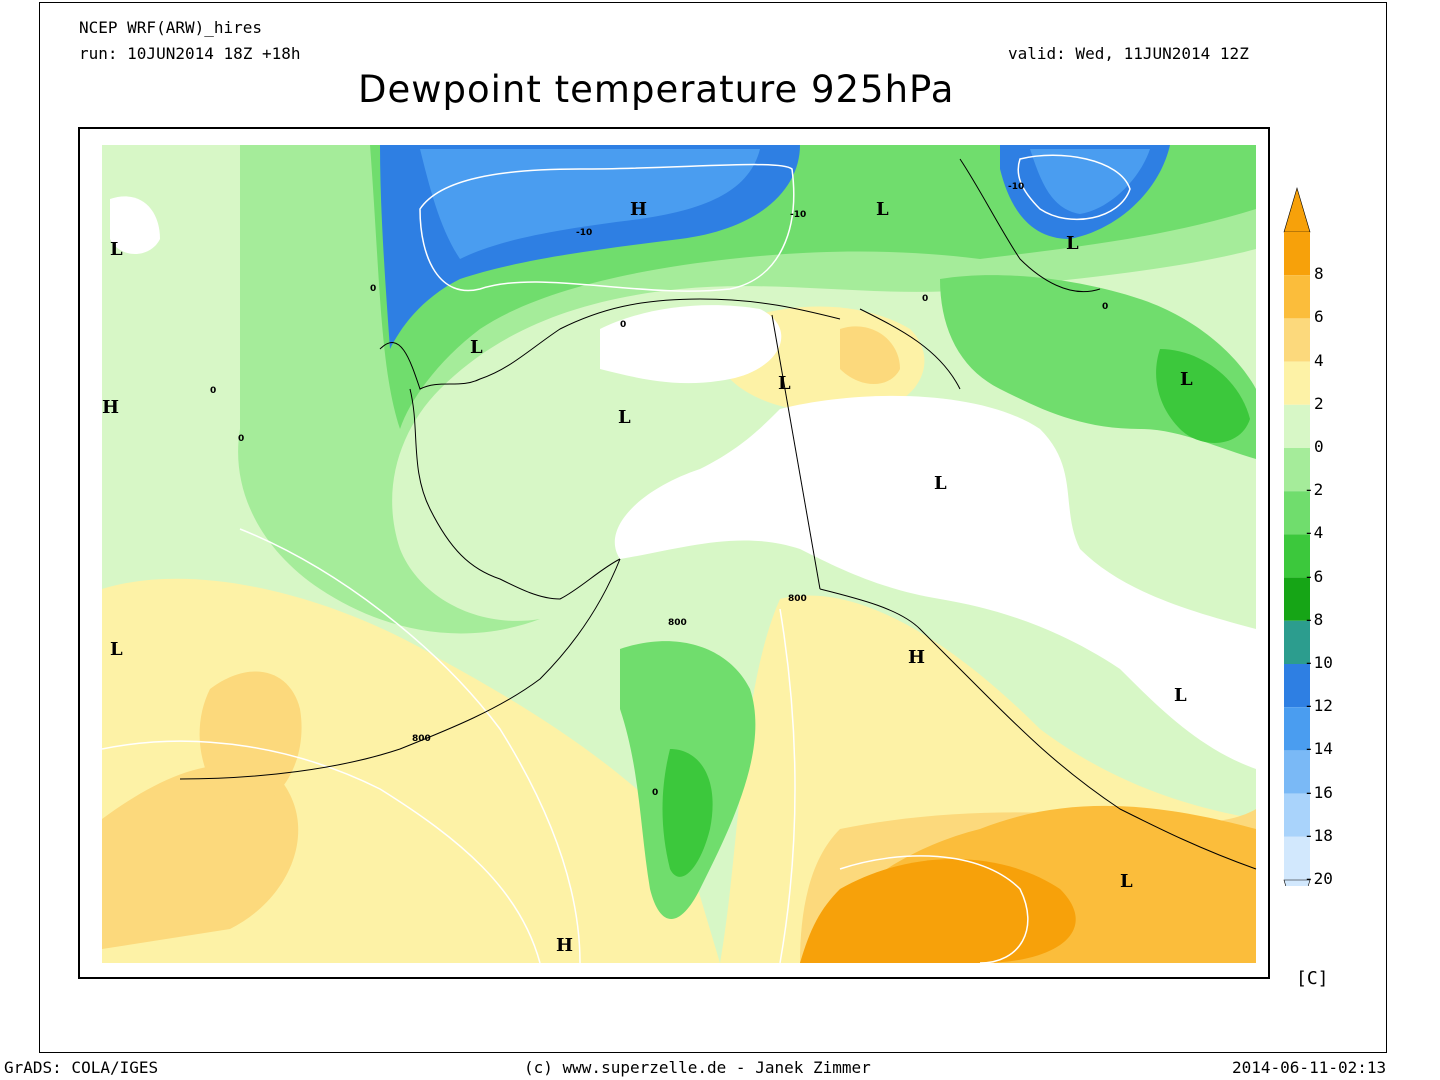  Describe the element at coordinates (934, 909) in the screenshot. I see `contour-gulf` at that location.